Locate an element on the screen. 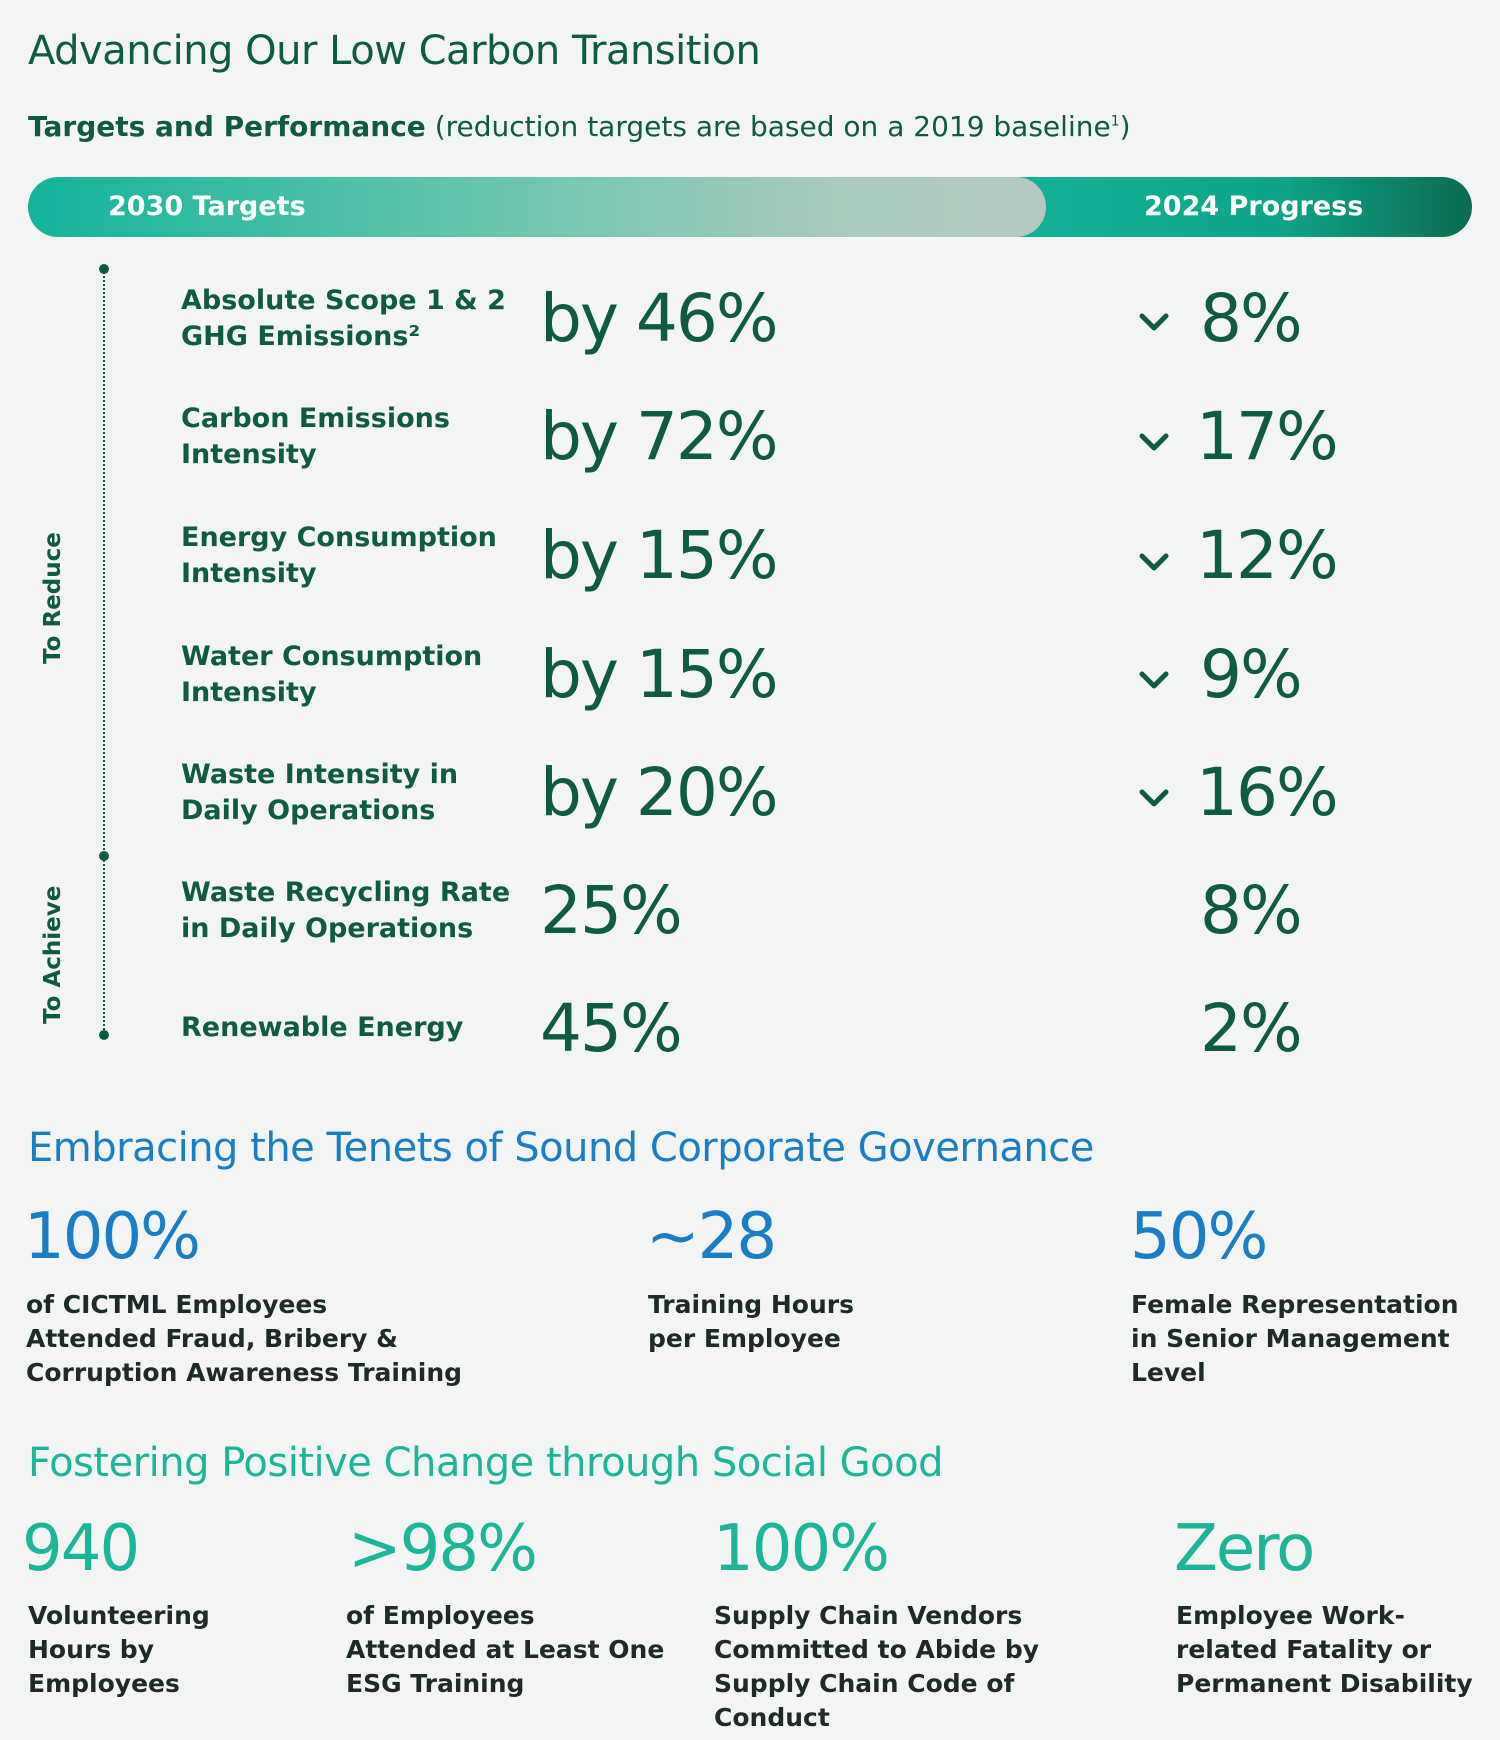 The height and width of the screenshot is (1740, 1500). row-progress-waste-intensity: 16% is located at coordinates (1267, 792).